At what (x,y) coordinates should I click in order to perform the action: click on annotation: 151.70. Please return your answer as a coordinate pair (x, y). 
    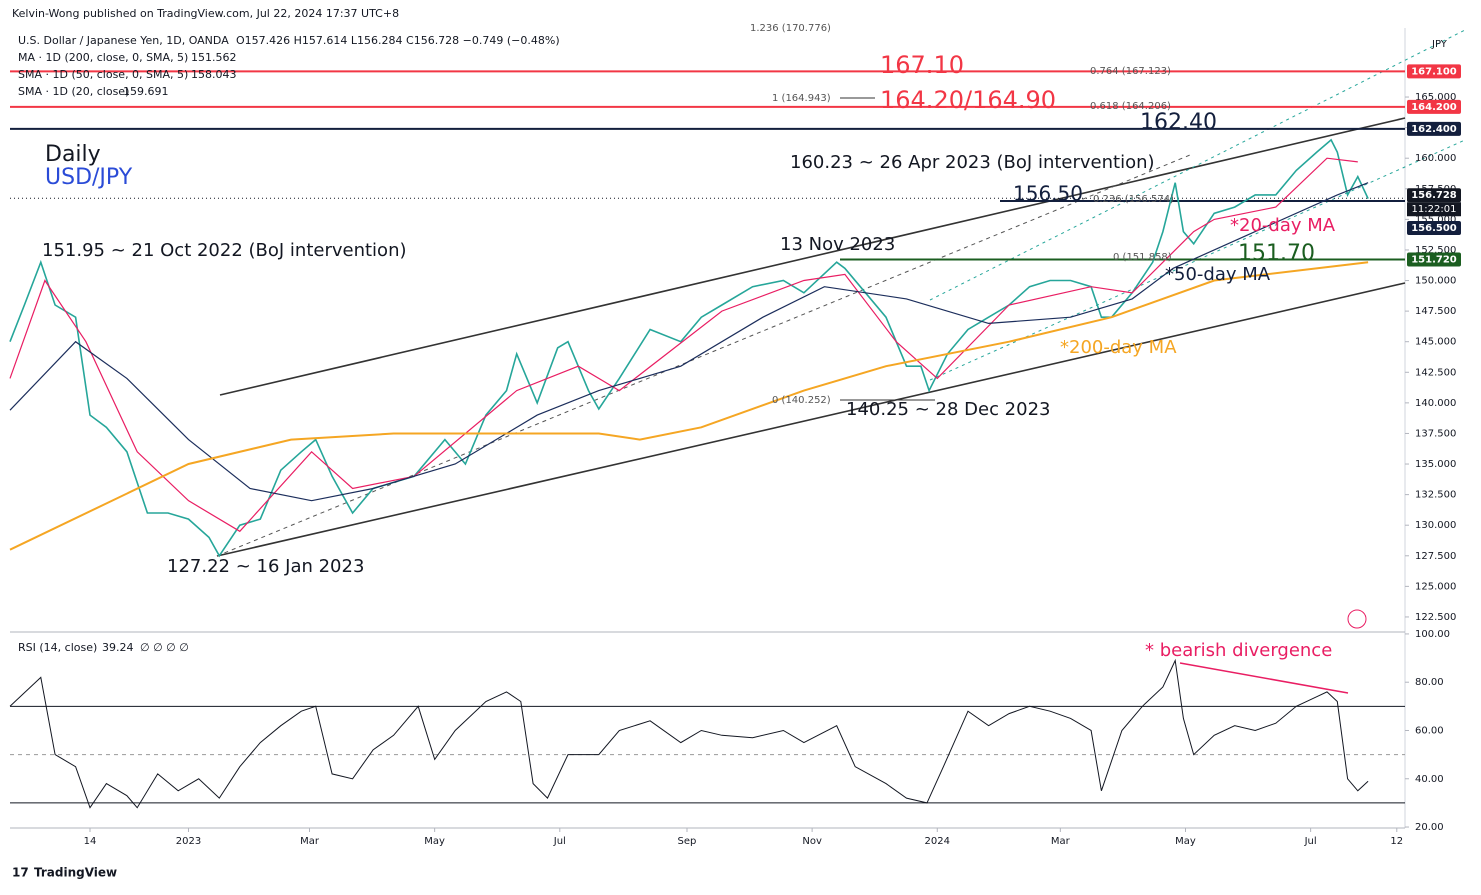
    Looking at the image, I should click on (1276, 253).